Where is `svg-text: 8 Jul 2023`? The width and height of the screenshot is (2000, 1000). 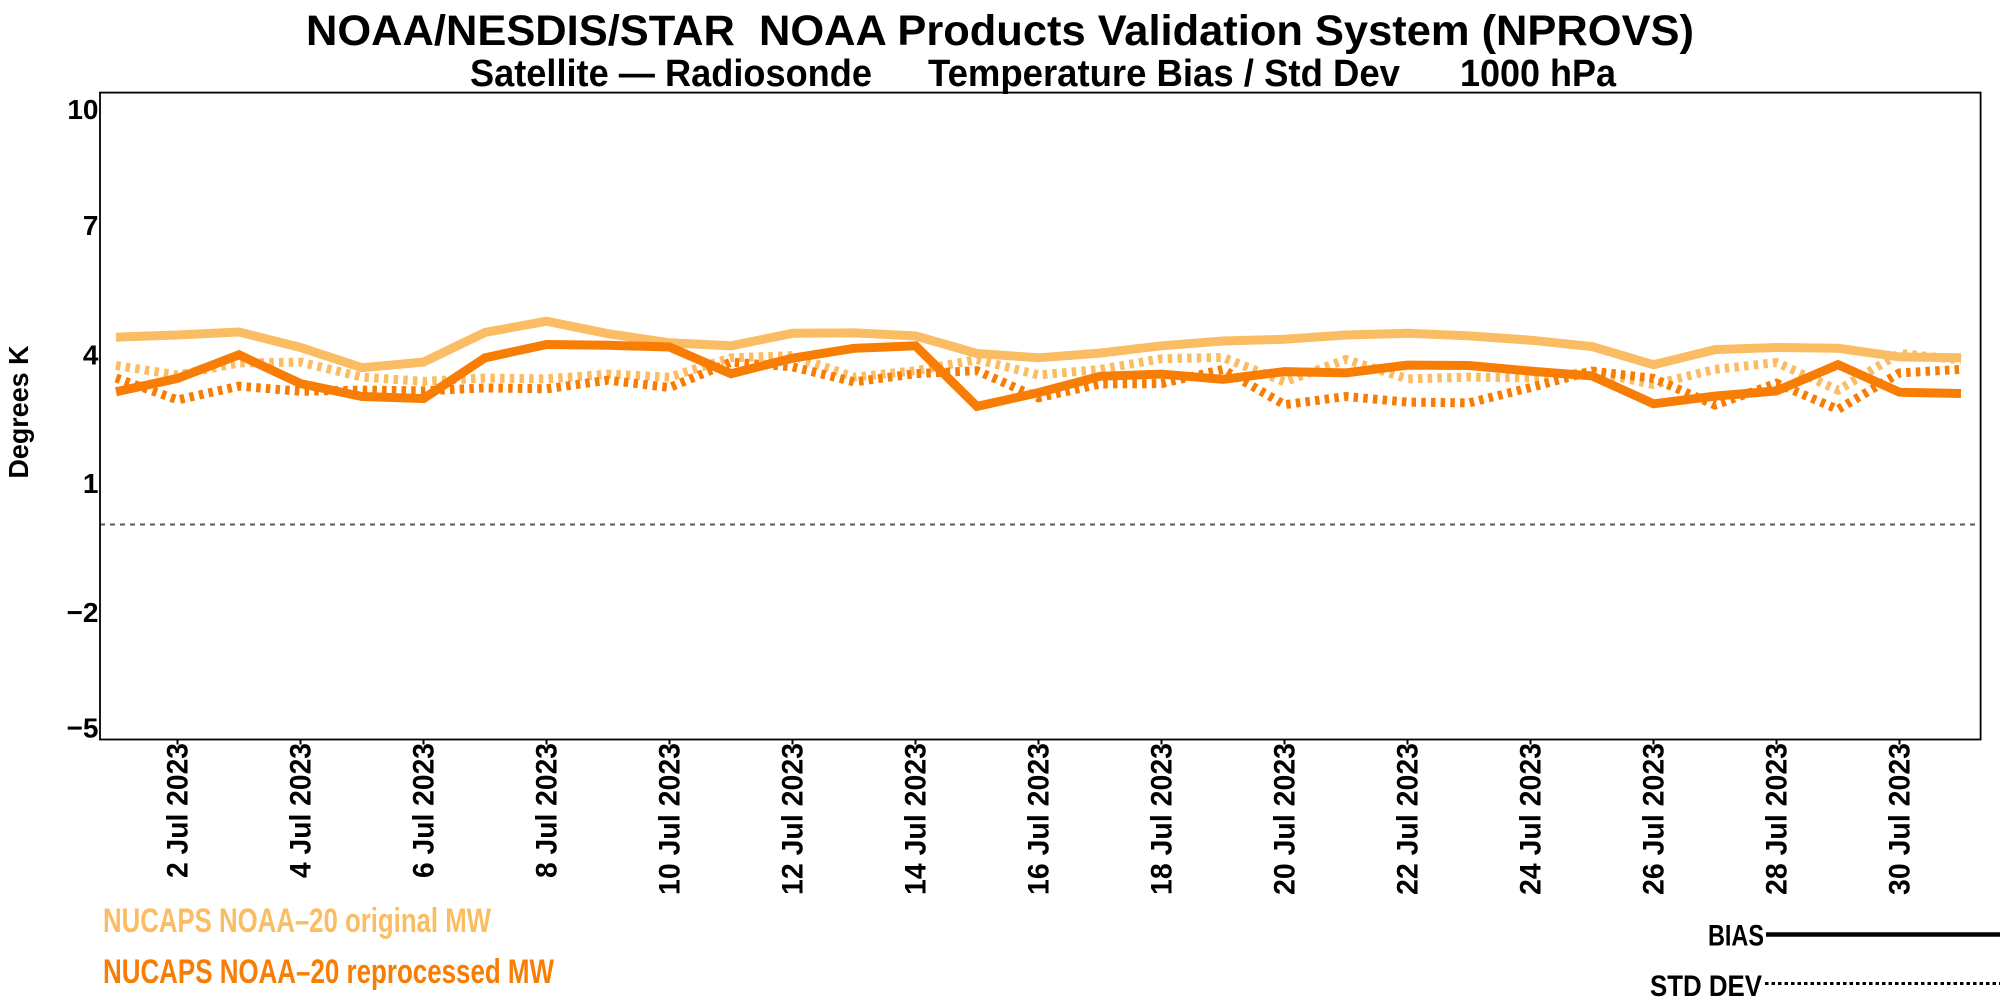 svg-text: 8 Jul 2023 is located at coordinates (547, 810).